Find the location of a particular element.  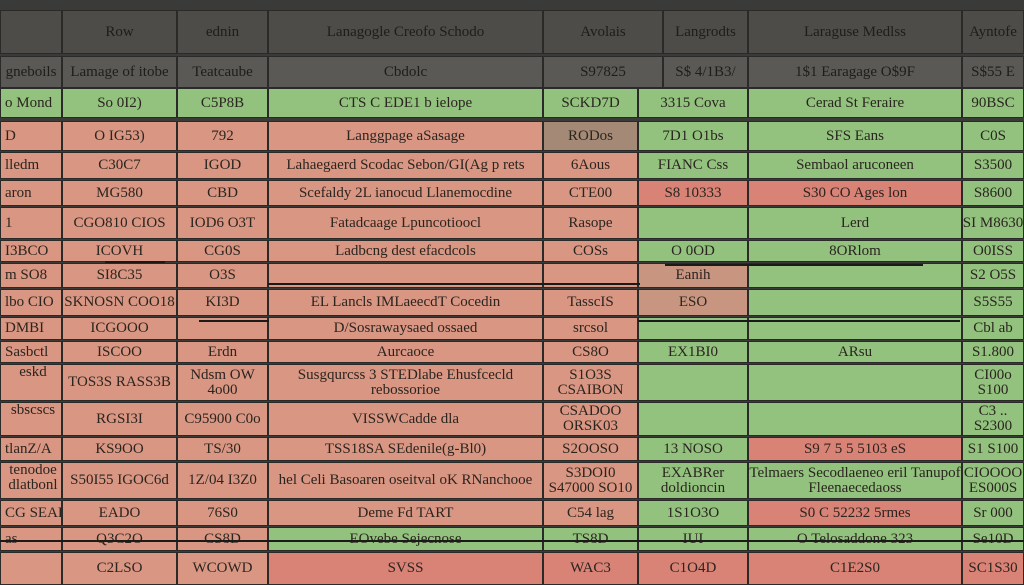

table-cell: O 0OD is located at coordinates (693, 251).